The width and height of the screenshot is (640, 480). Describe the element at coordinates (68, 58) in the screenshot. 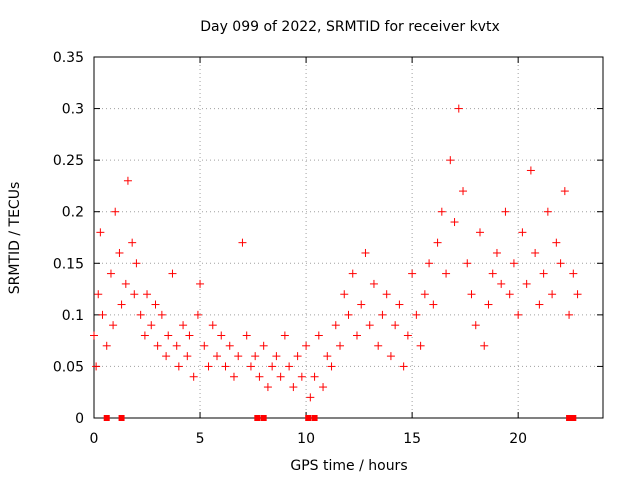

I see `y-tick-label: 0.35` at that location.